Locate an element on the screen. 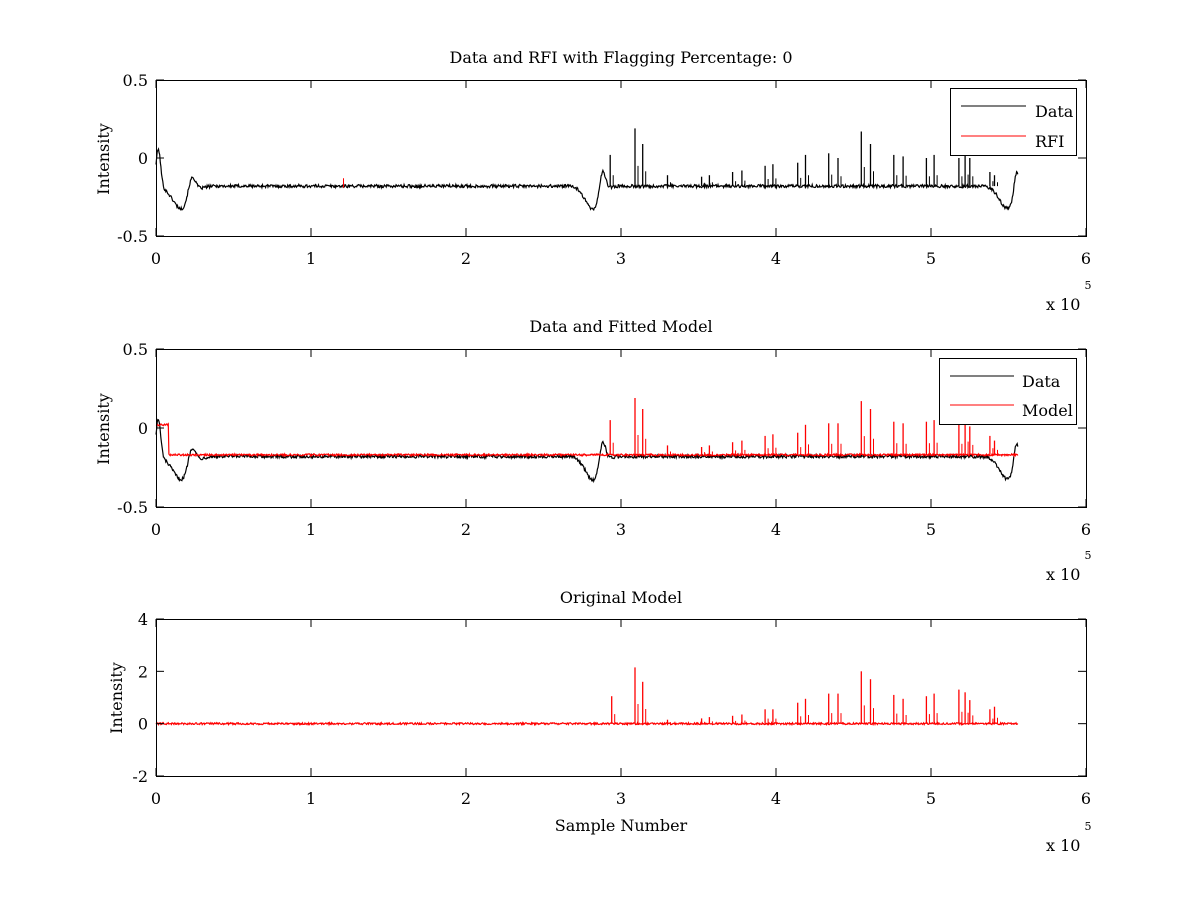  subplot-1-series-data is located at coordinates (587, 169).